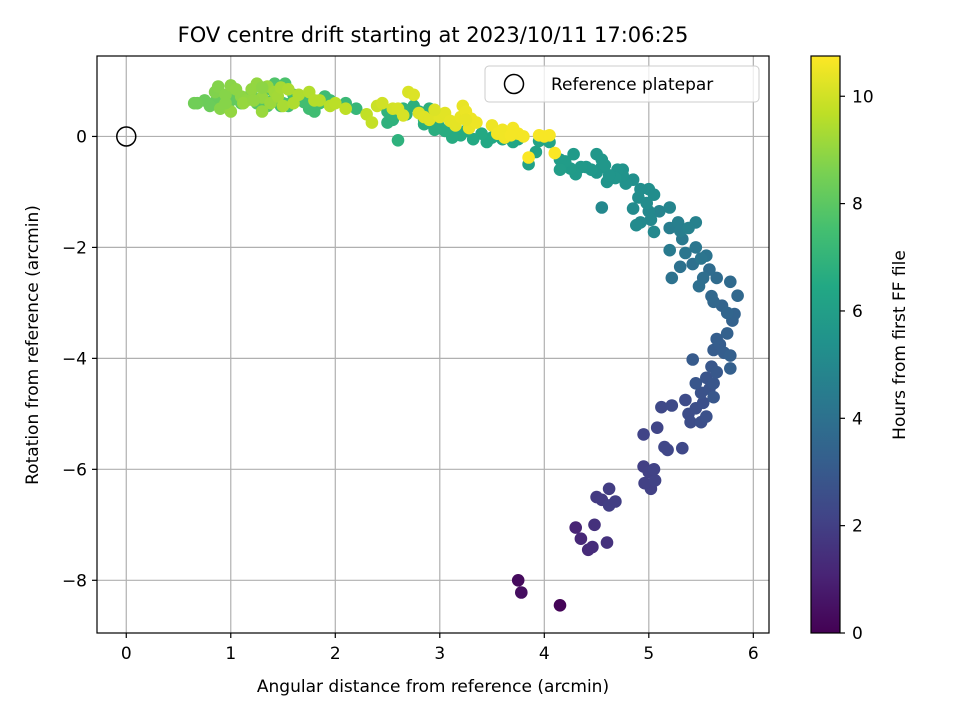  What do you see at coordinates (74, 248) in the screenshot?
I see `y-tick-label: −2` at bounding box center [74, 248].